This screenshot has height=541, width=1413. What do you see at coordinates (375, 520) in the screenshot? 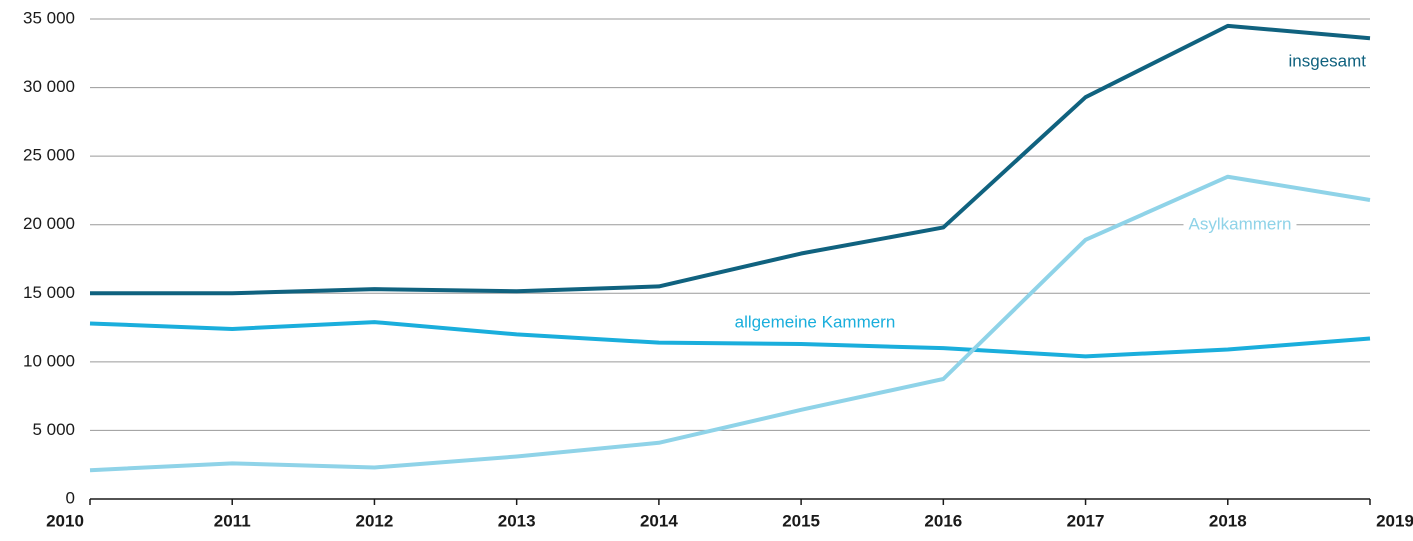
I see `x-tick-label: 2012` at bounding box center [375, 520].